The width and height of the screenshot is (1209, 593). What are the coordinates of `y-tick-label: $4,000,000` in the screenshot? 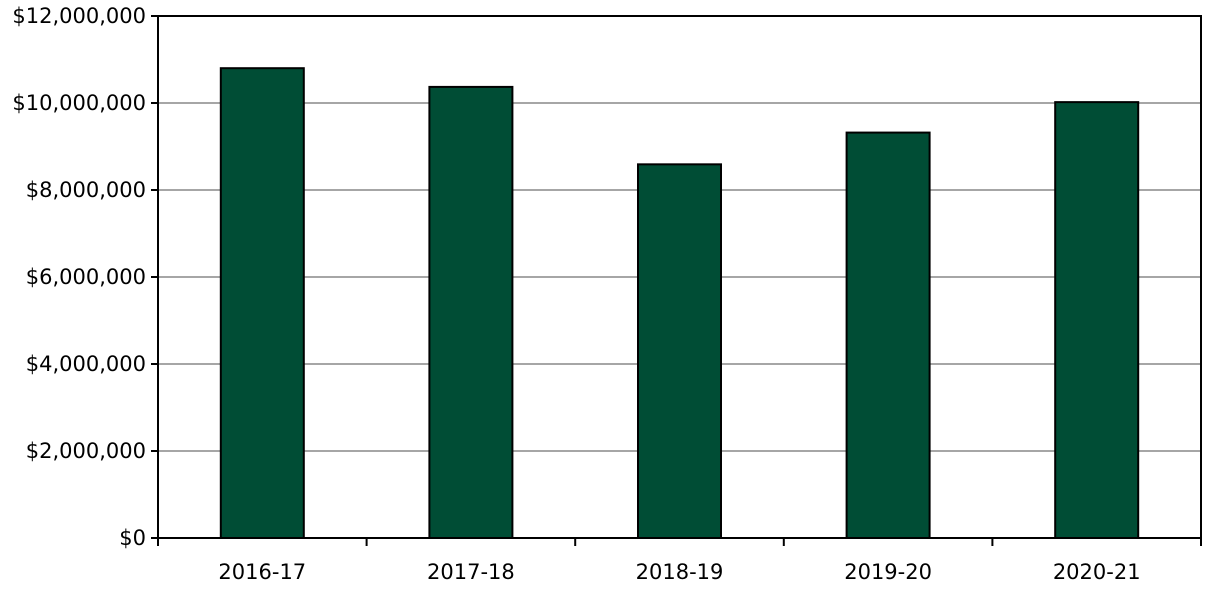 It's located at (86, 364).